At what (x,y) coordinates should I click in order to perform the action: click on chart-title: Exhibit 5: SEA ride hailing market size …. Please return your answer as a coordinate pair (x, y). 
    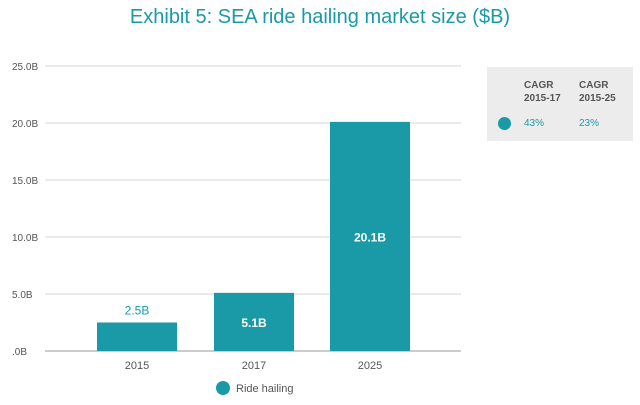
    Looking at the image, I should click on (320, 17).